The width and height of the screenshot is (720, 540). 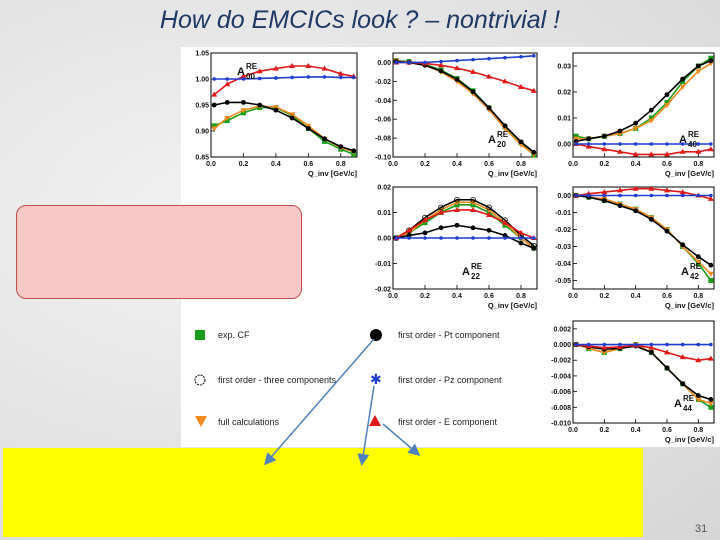 I want to click on red-triangle-icon, so click(x=375, y=420).